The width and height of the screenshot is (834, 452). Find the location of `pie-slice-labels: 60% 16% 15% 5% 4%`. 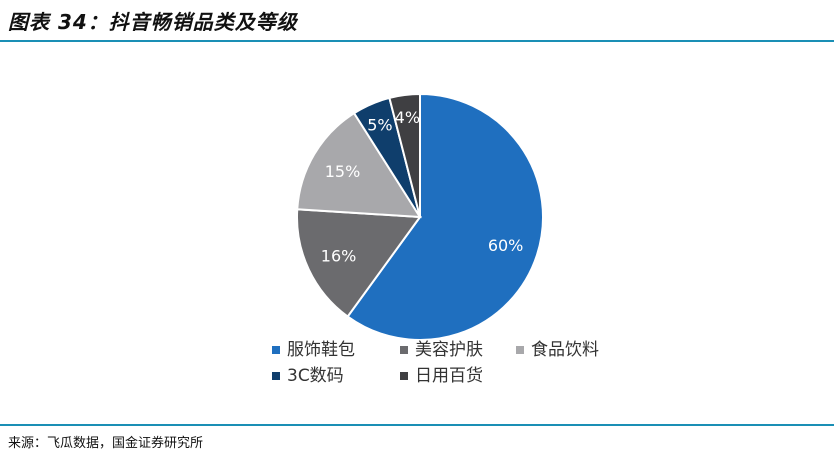

pie-slice-labels: 60% 16% 15% 5% 4% is located at coordinates (422, 186).